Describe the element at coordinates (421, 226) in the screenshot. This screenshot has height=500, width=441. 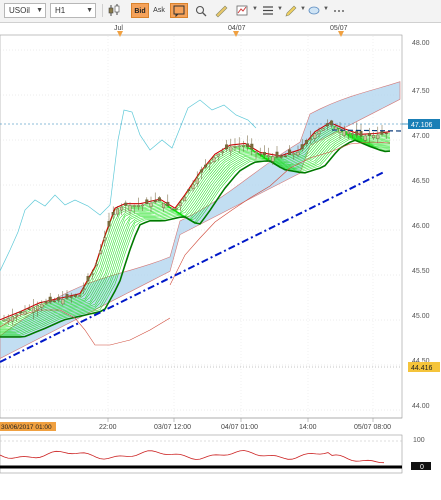
I see `price-axis-label: 46.00` at that location.